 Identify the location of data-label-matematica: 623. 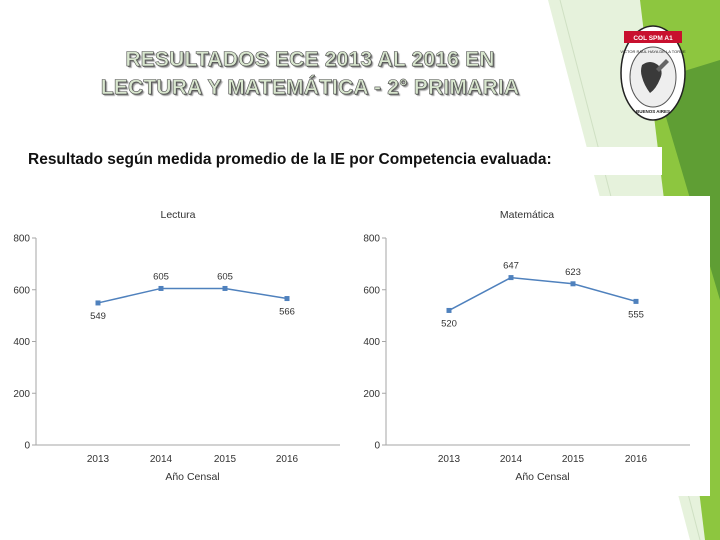
(573, 272).